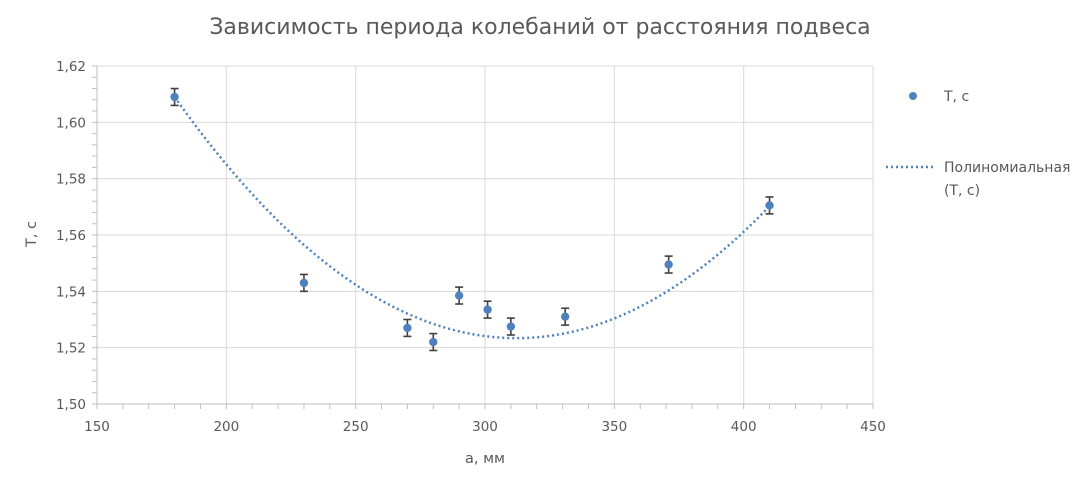 The height and width of the screenshot is (490, 1087). Describe the element at coordinates (614, 427) in the screenshot. I see `x-tick-label: 350` at that location.